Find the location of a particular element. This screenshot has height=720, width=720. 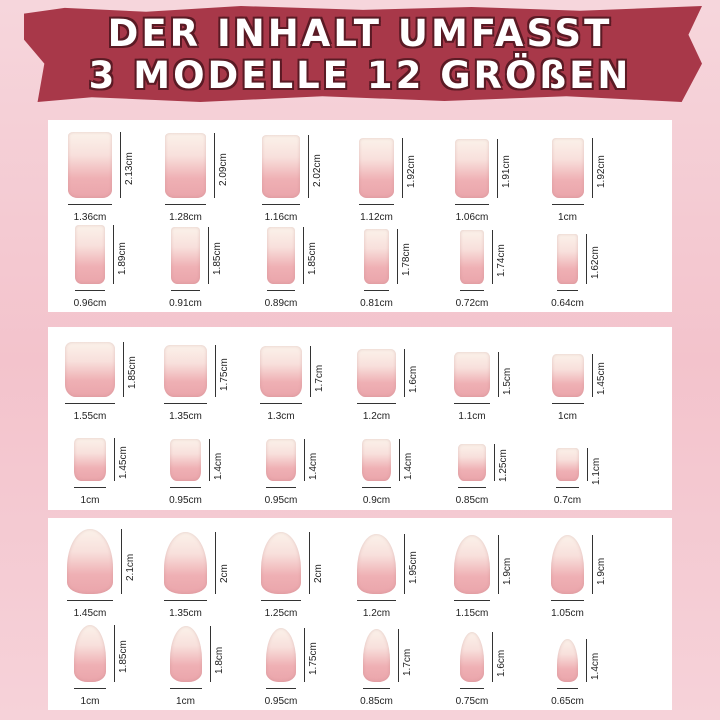

width-label: 1.3cm is located at coordinates (281, 416).